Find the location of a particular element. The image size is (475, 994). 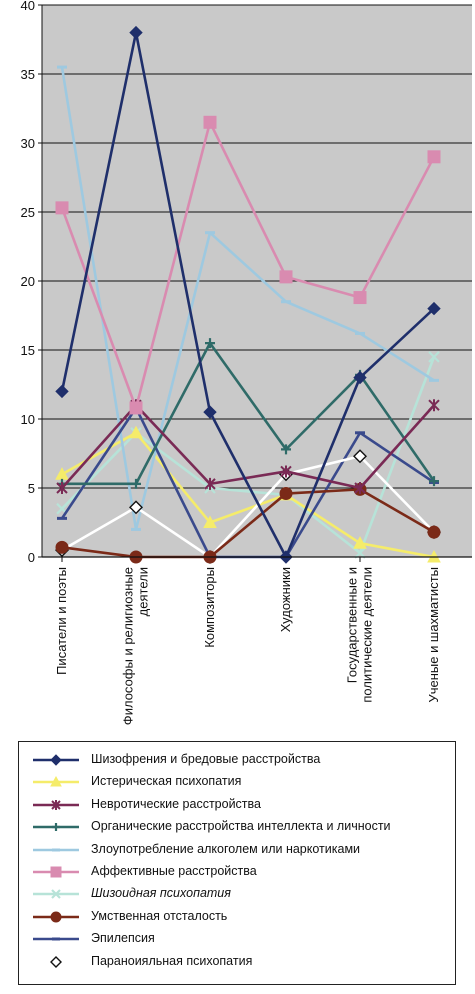

x-tick-label: Философы и религиозные деятели is located at coordinates (136, 646).